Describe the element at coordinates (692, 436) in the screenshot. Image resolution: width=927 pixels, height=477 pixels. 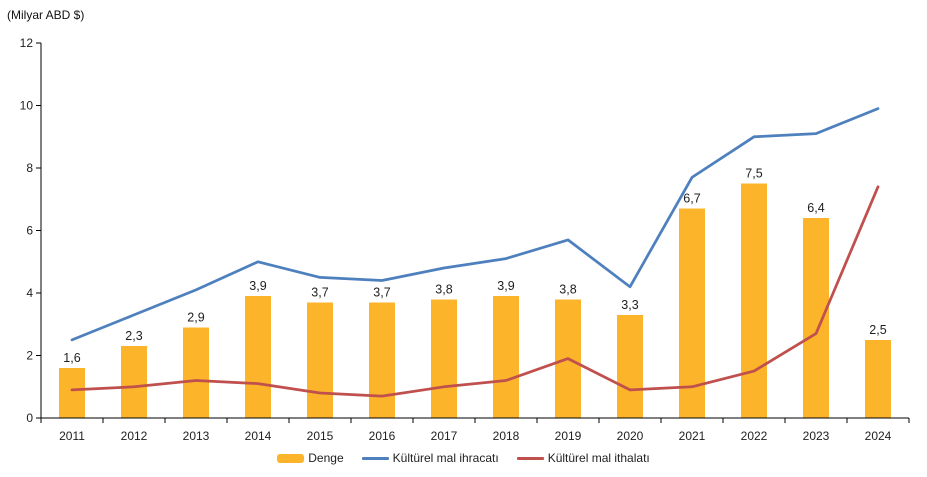
I see `x-tick-label: 2021` at that location.